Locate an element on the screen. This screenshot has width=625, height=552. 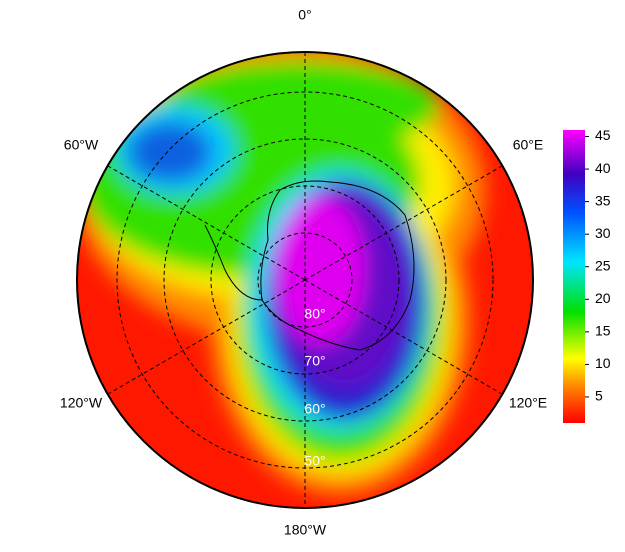
colorbar-tick-label: 40 is located at coordinates (603, 168).